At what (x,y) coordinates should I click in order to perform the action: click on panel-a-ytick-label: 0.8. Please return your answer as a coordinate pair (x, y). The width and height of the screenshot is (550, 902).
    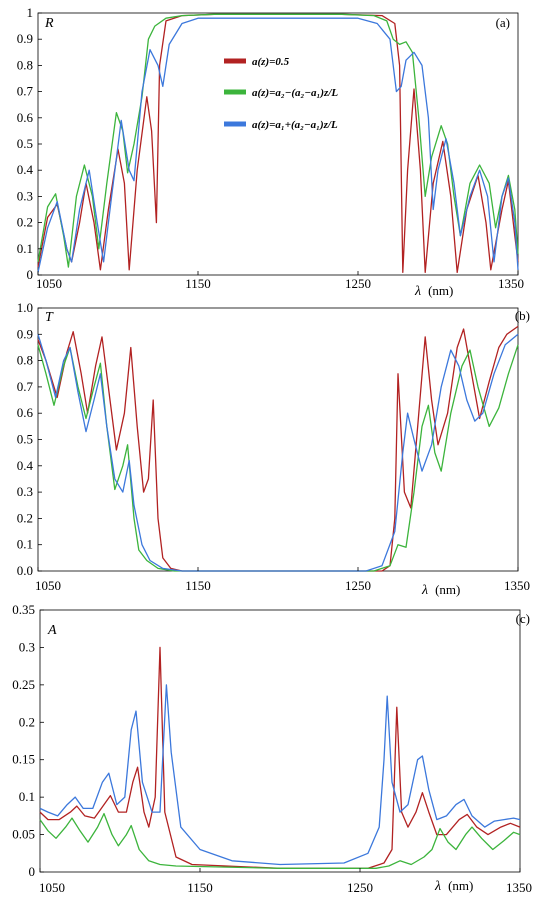
    Looking at the image, I should click on (25, 64).